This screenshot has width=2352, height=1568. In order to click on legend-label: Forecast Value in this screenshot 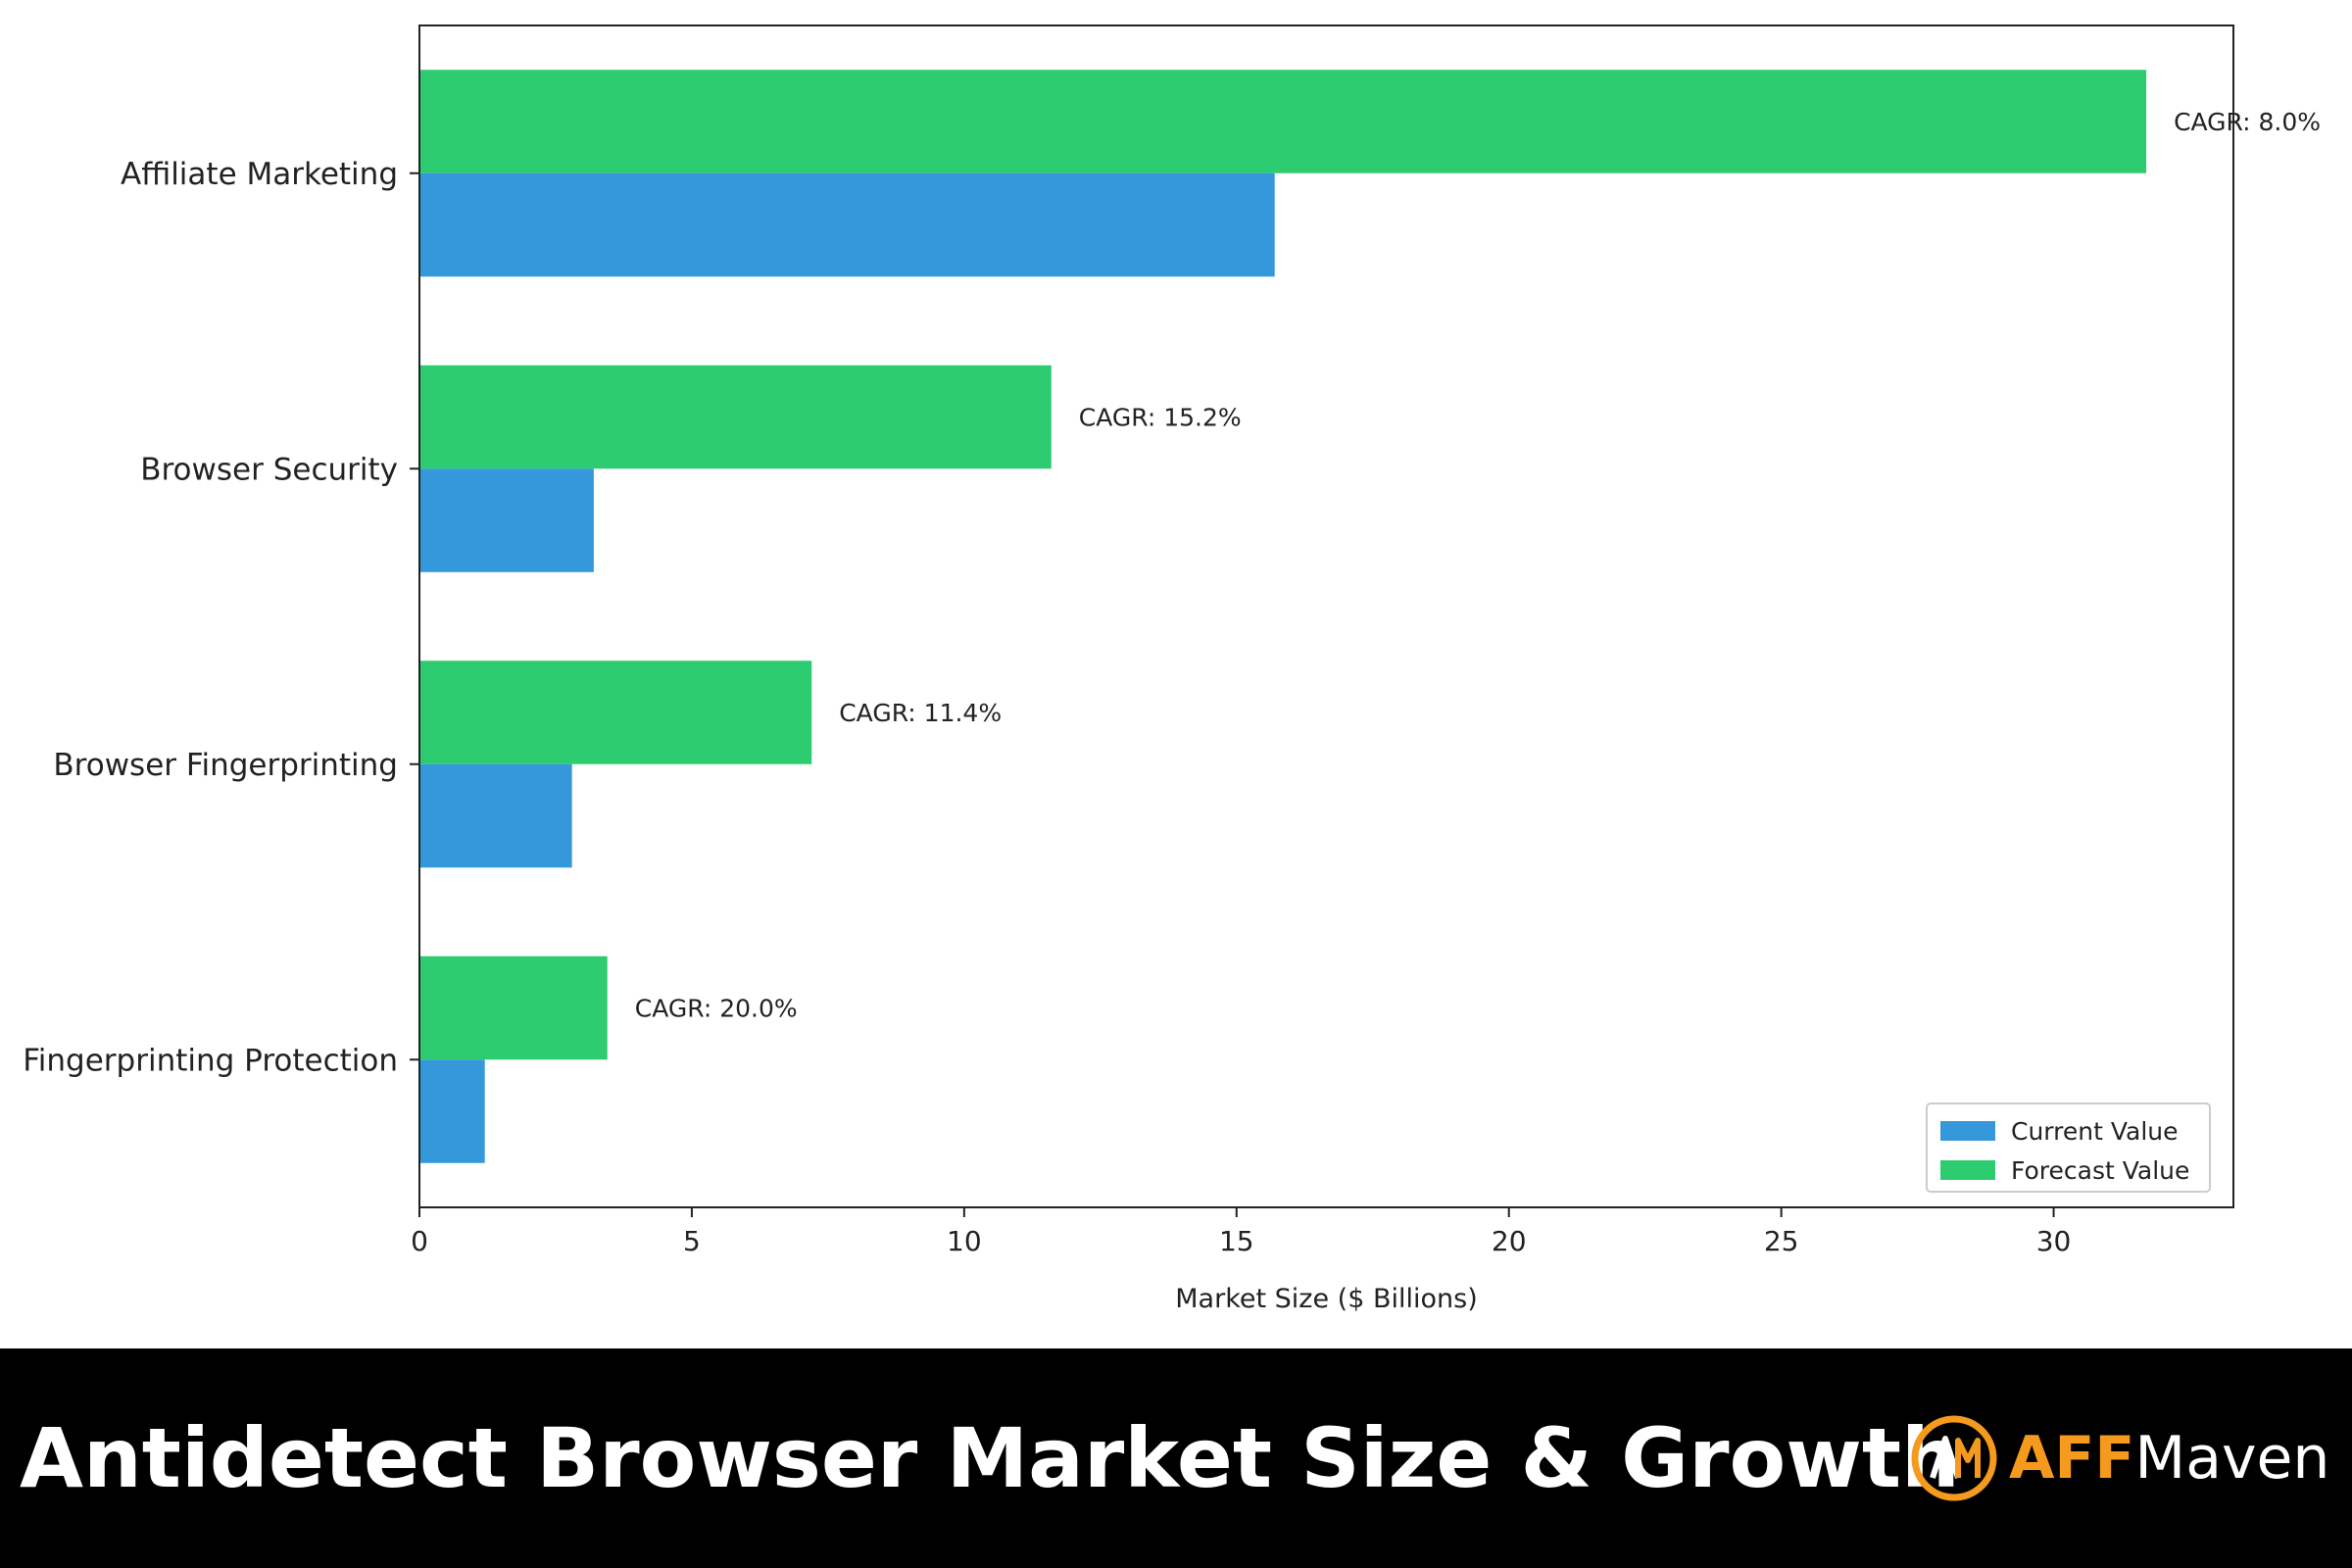, I will do `click(2100, 1171)`.